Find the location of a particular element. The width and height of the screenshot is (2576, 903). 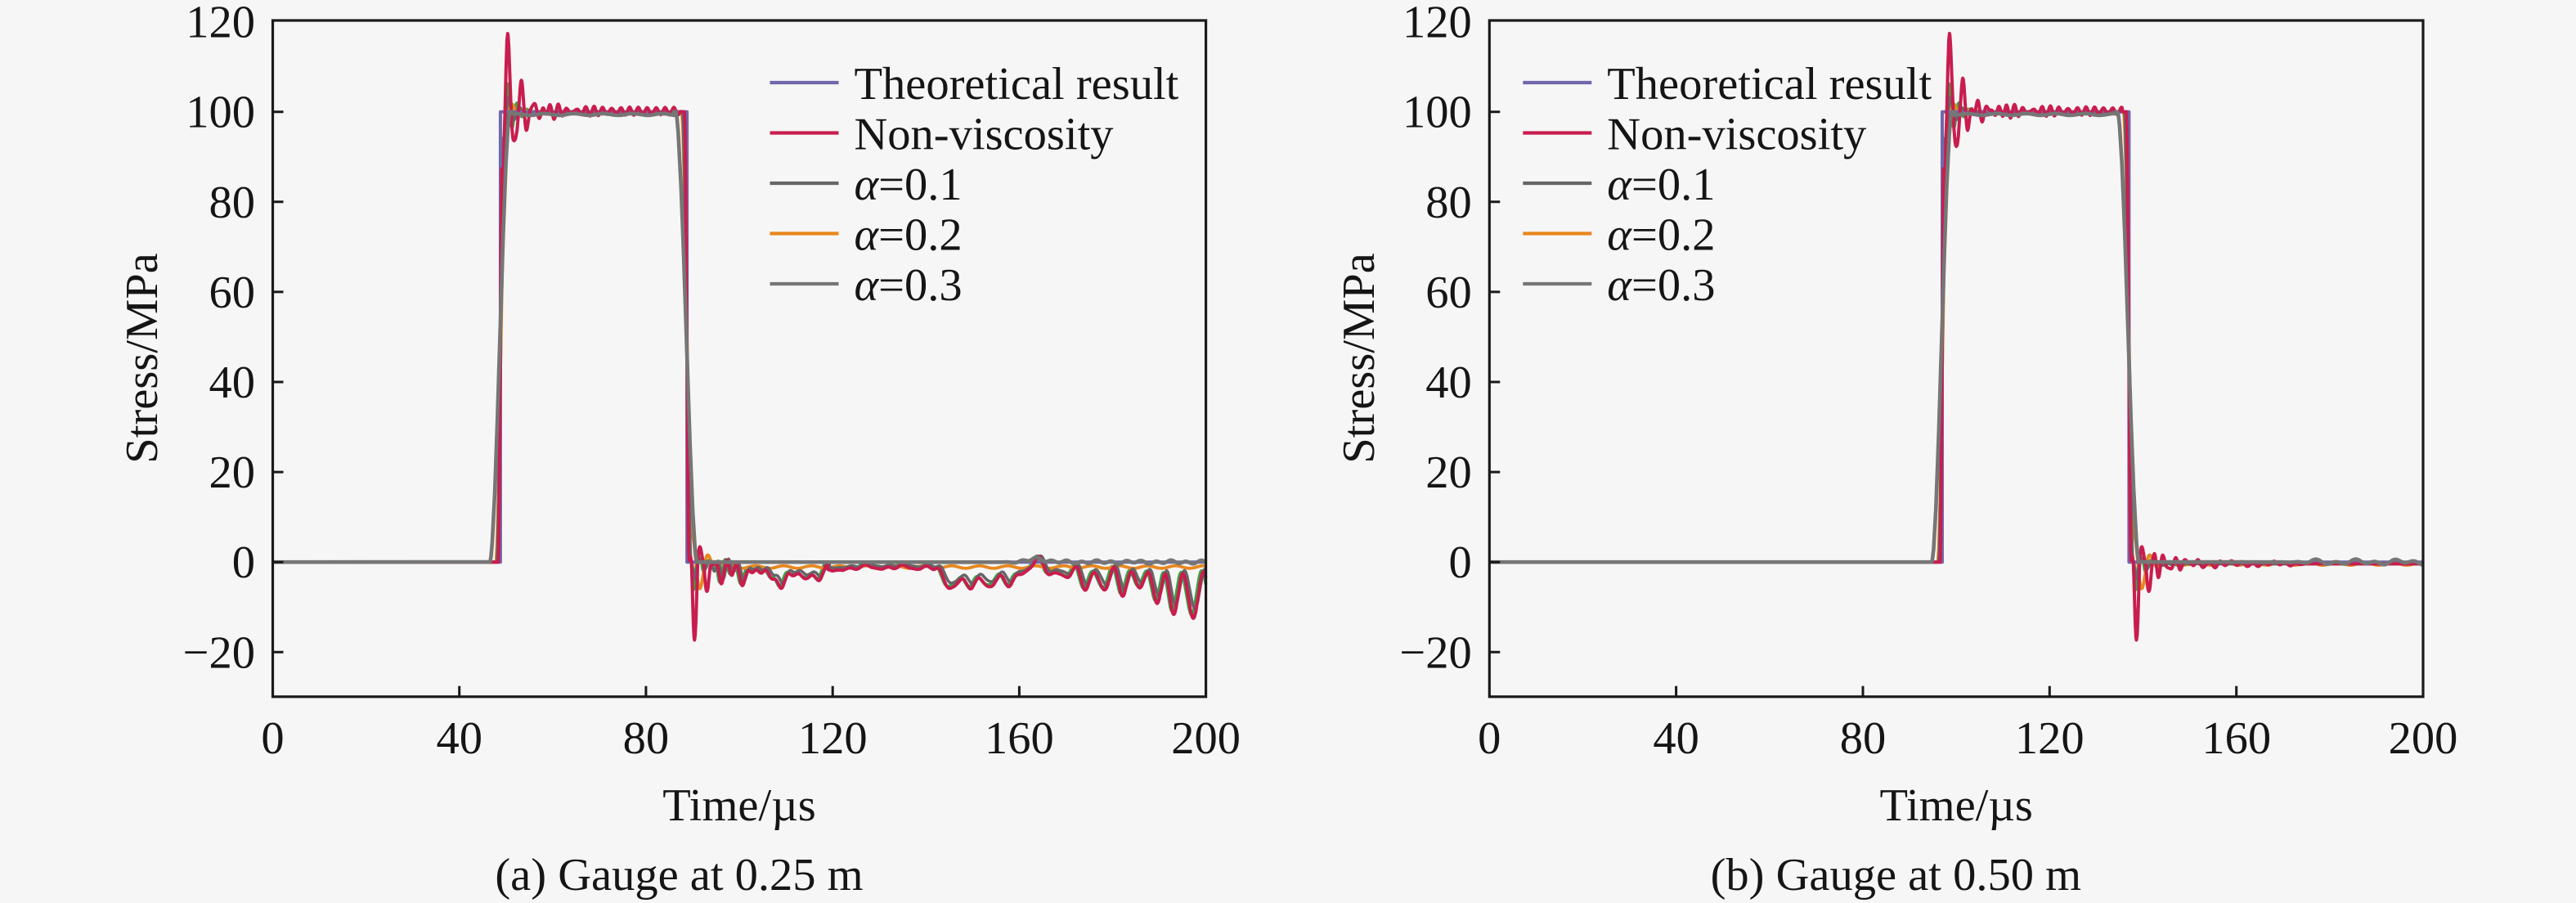

svg-text: (b) Gauge at 0.50 m is located at coordinates (1896, 875).